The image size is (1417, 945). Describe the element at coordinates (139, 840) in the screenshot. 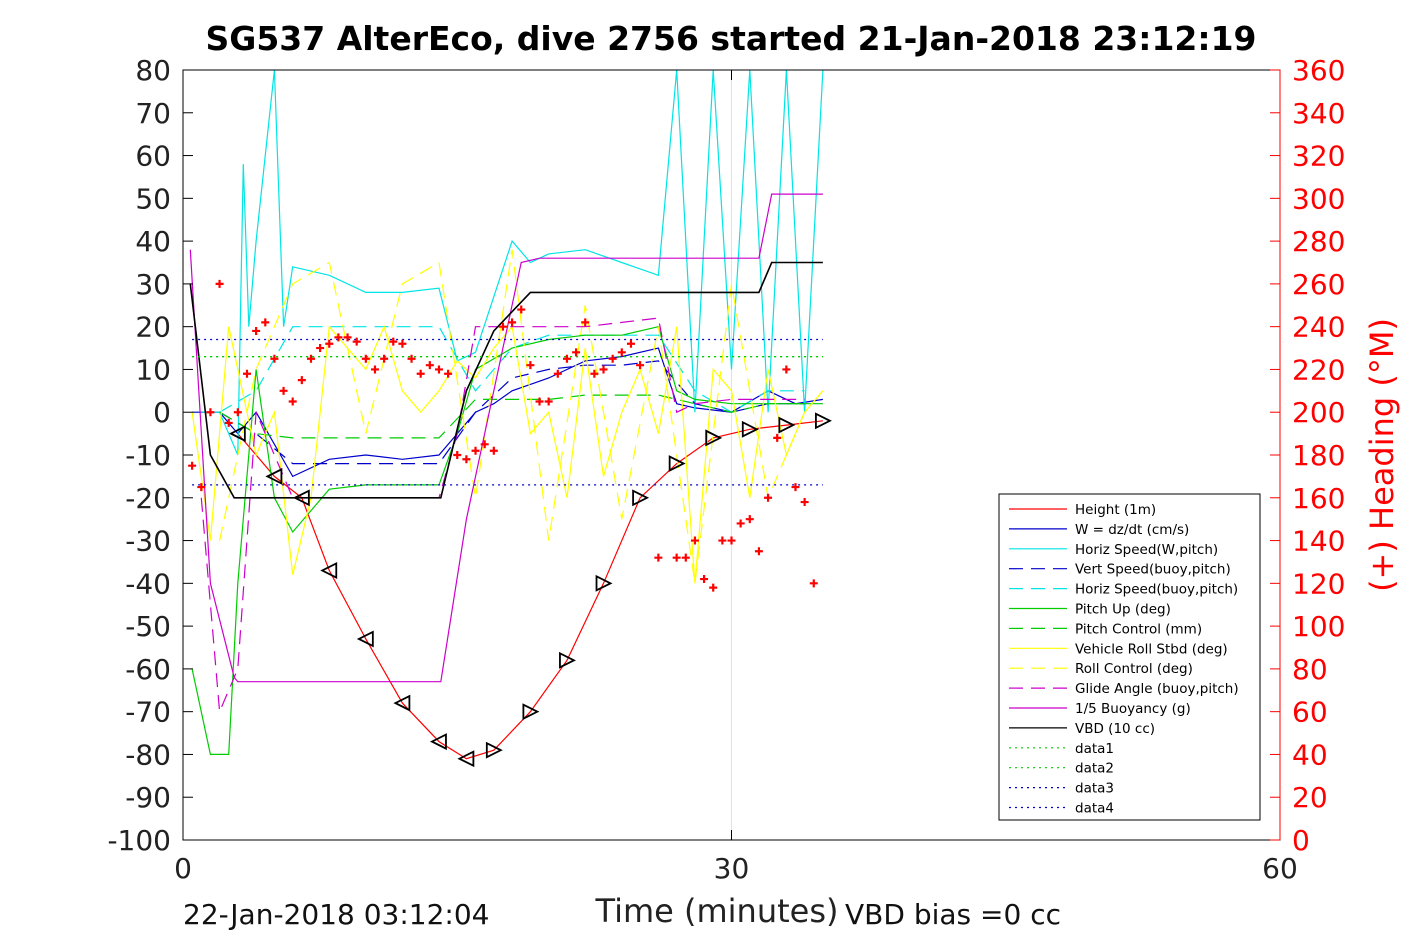

I see `y-tick-label-left: -100` at that location.